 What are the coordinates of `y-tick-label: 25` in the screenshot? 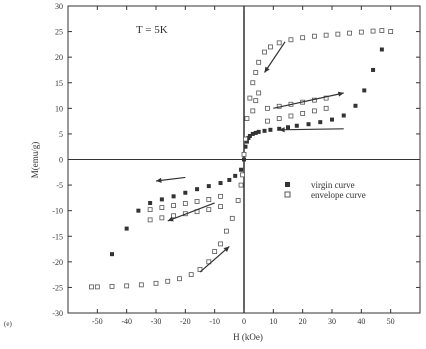 It's located at (59, 32).